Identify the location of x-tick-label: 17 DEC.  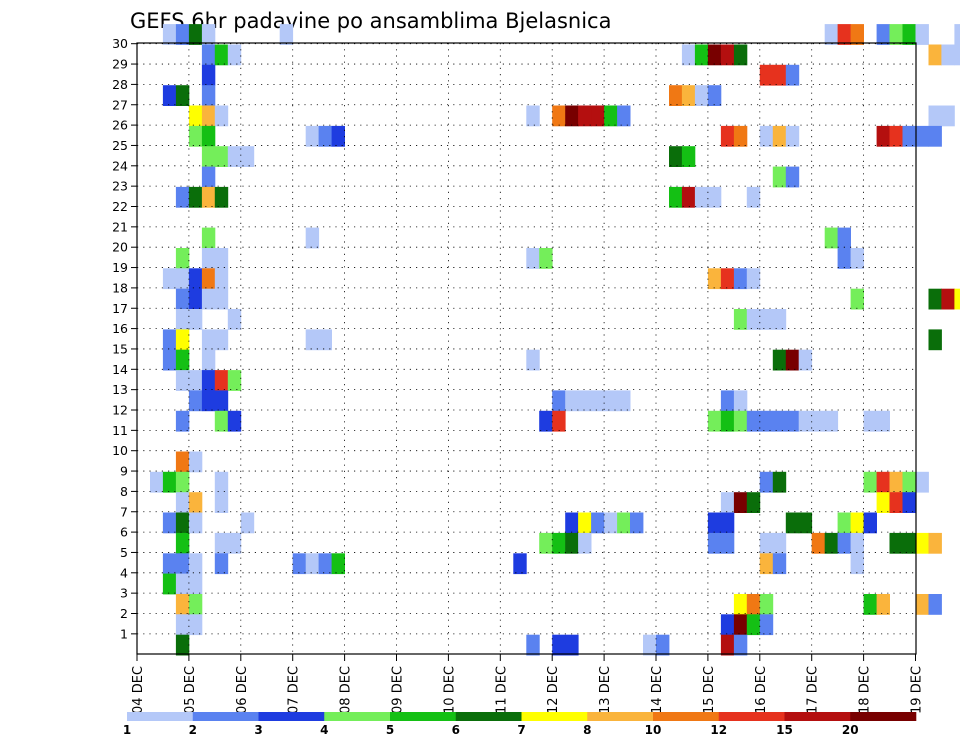
(813, 690).